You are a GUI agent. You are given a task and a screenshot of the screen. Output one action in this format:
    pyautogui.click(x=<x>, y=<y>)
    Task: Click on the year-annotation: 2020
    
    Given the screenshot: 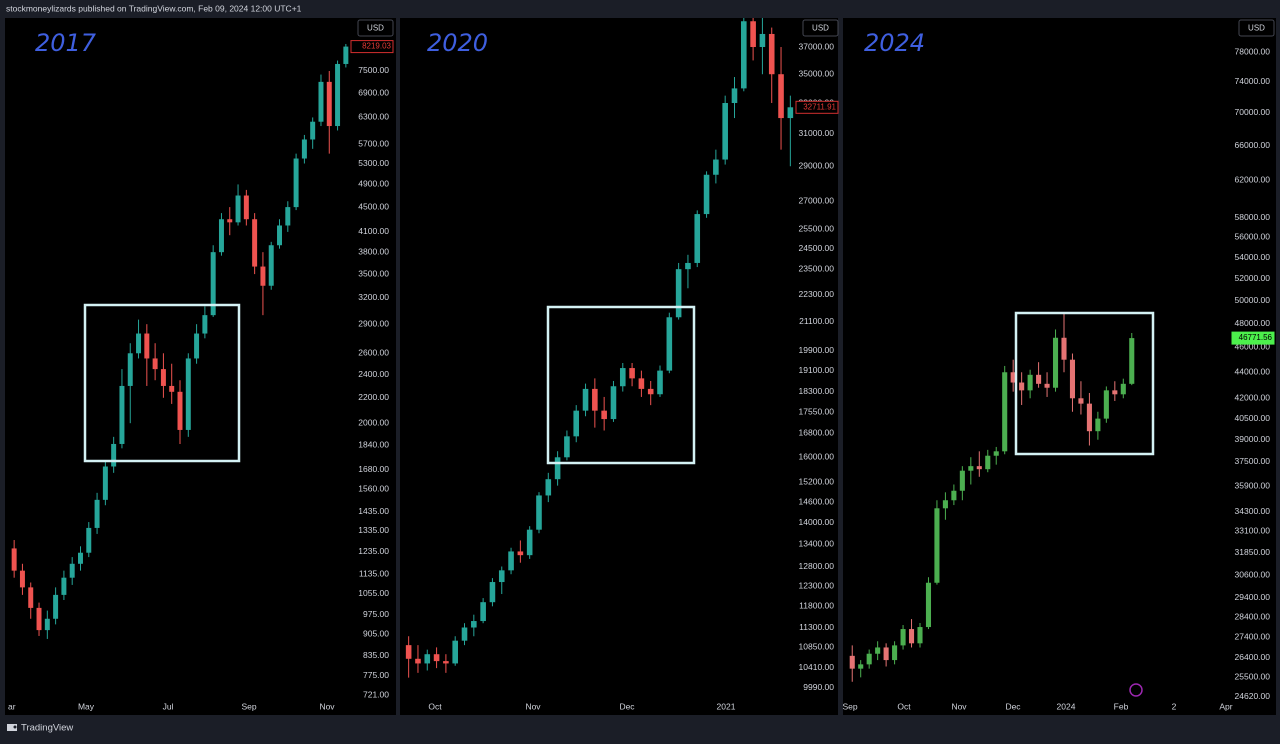 What is the action you would take?
    pyautogui.click(x=457, y=43)
    